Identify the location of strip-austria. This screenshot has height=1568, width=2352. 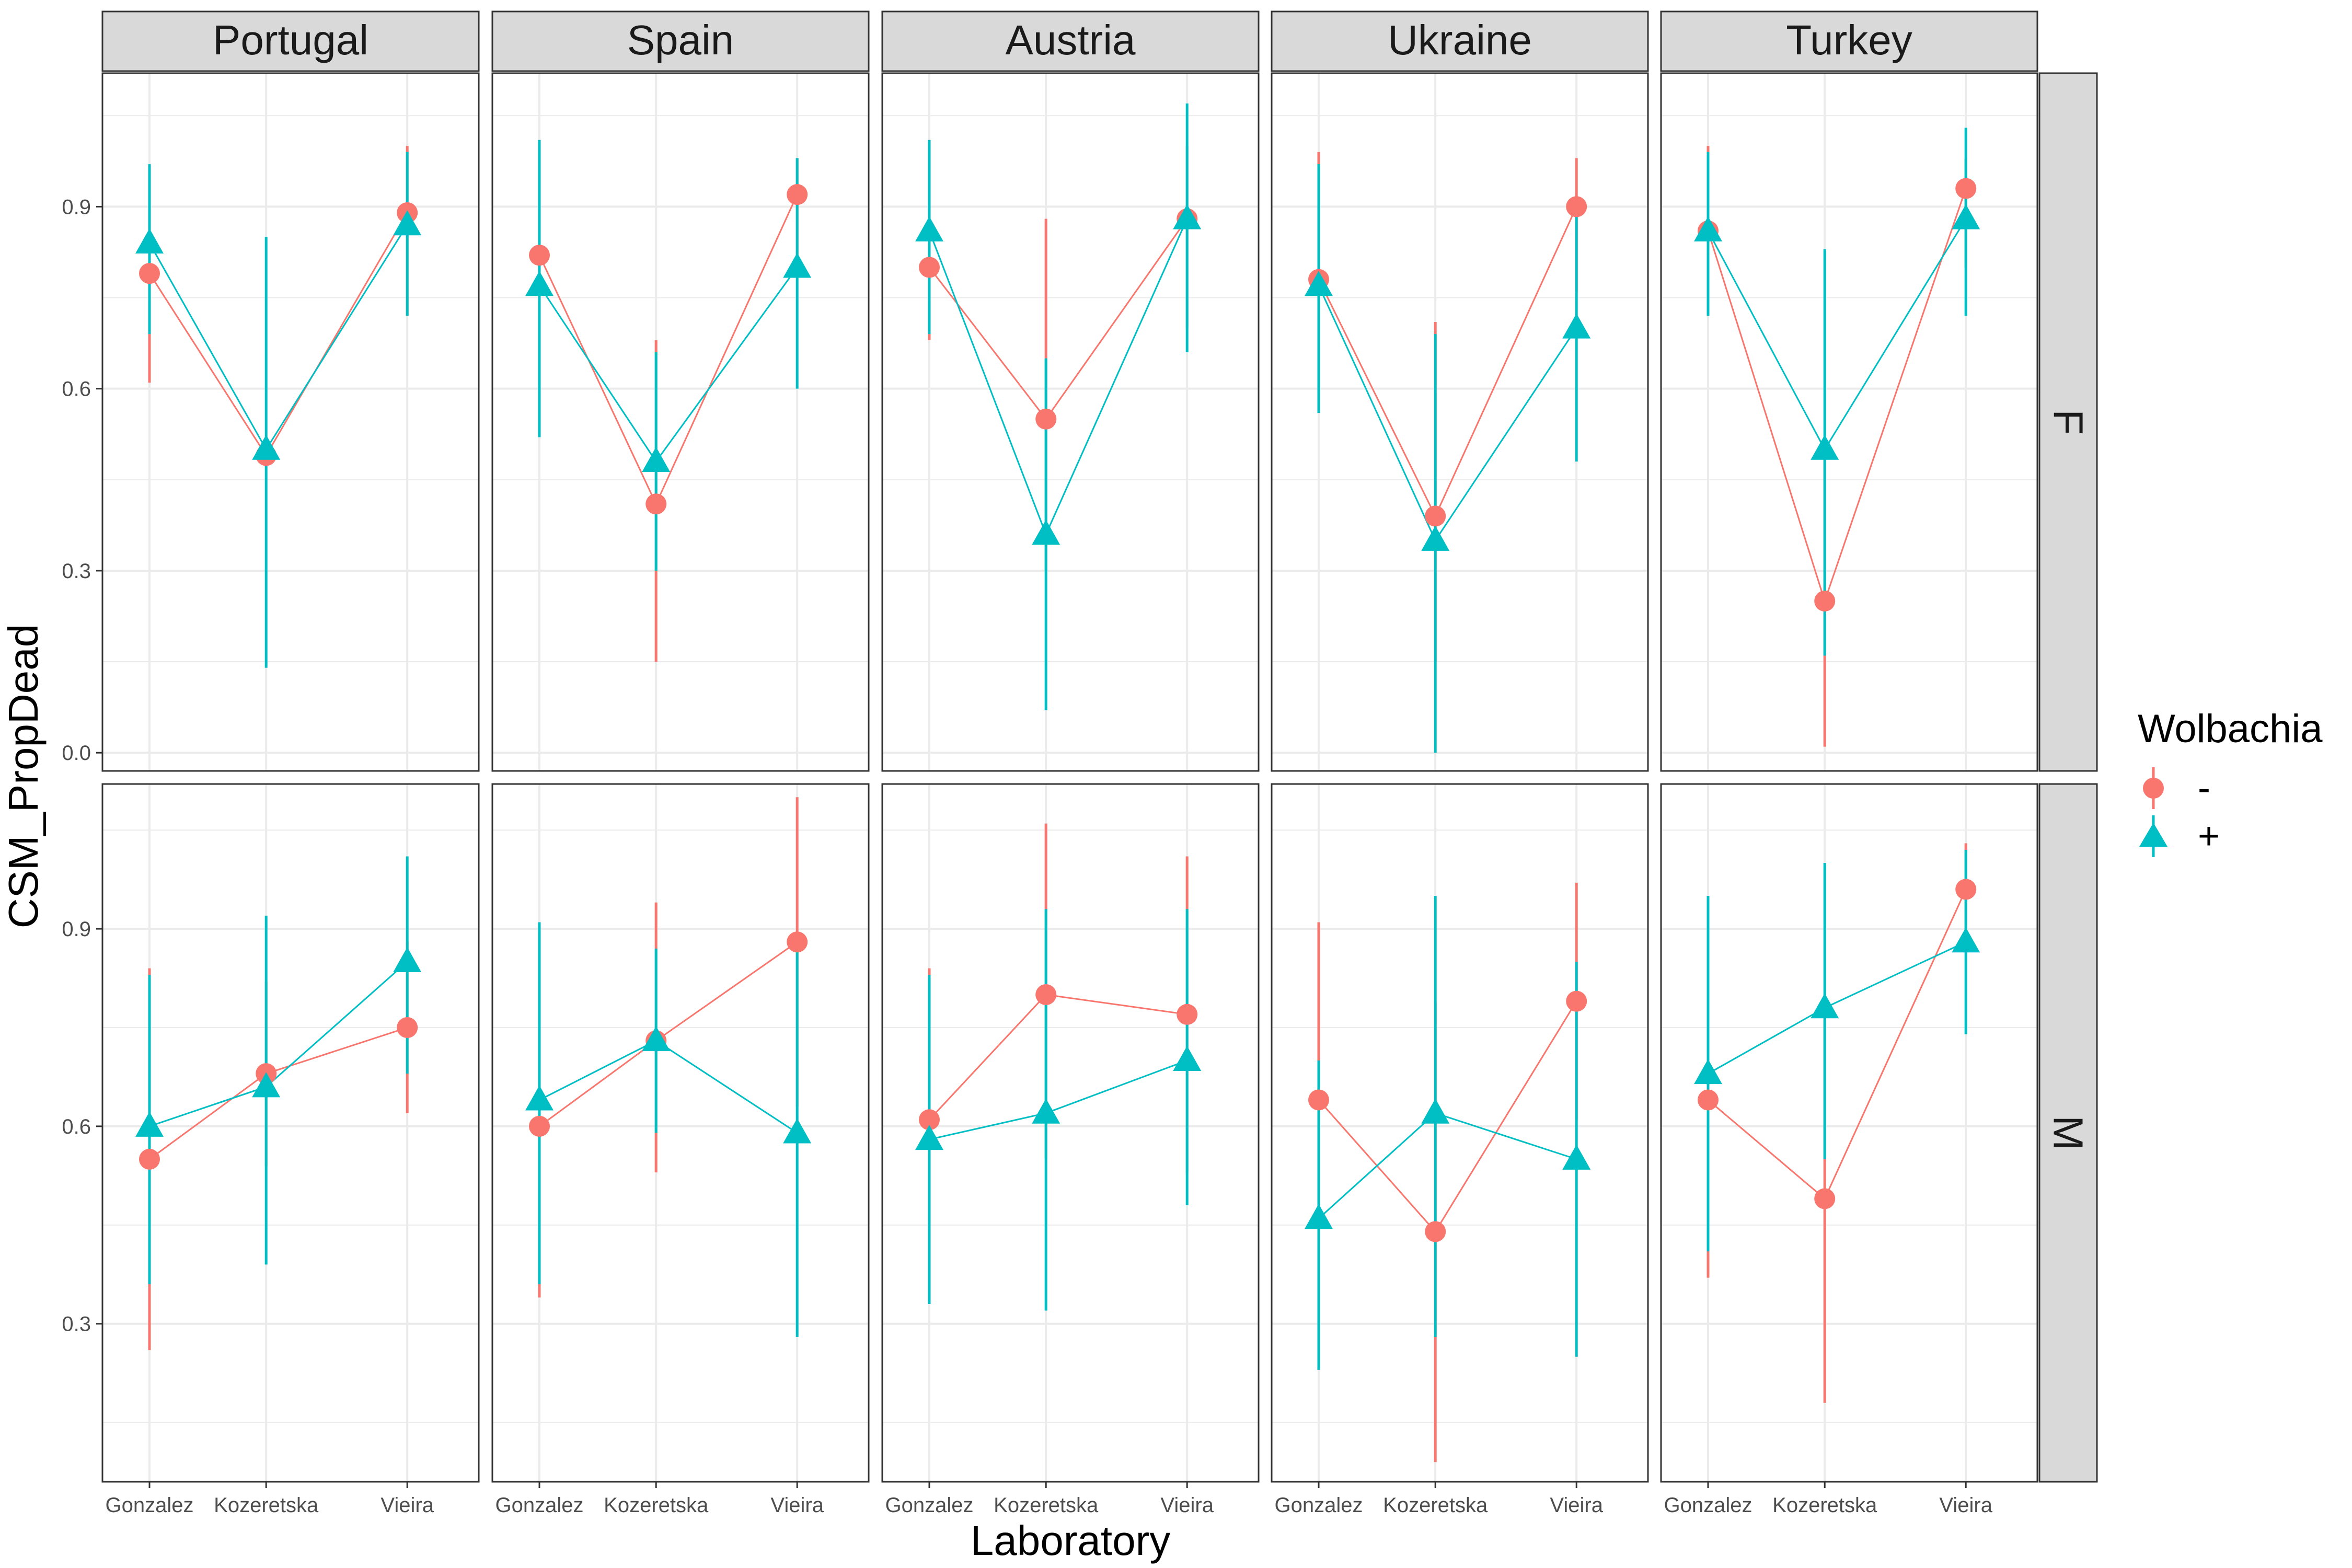
(1070, 41).